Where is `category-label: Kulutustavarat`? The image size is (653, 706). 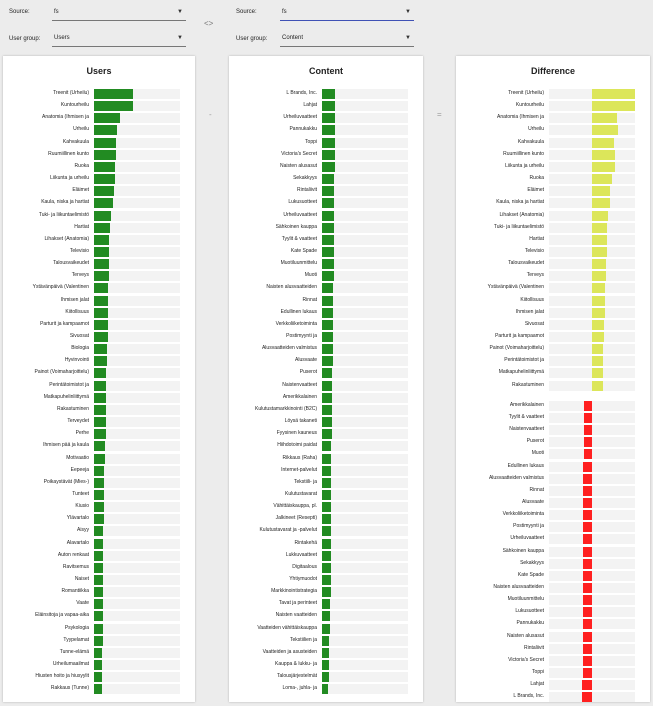
category-label: Kulutustavarat is located at coordinates (301, 493).